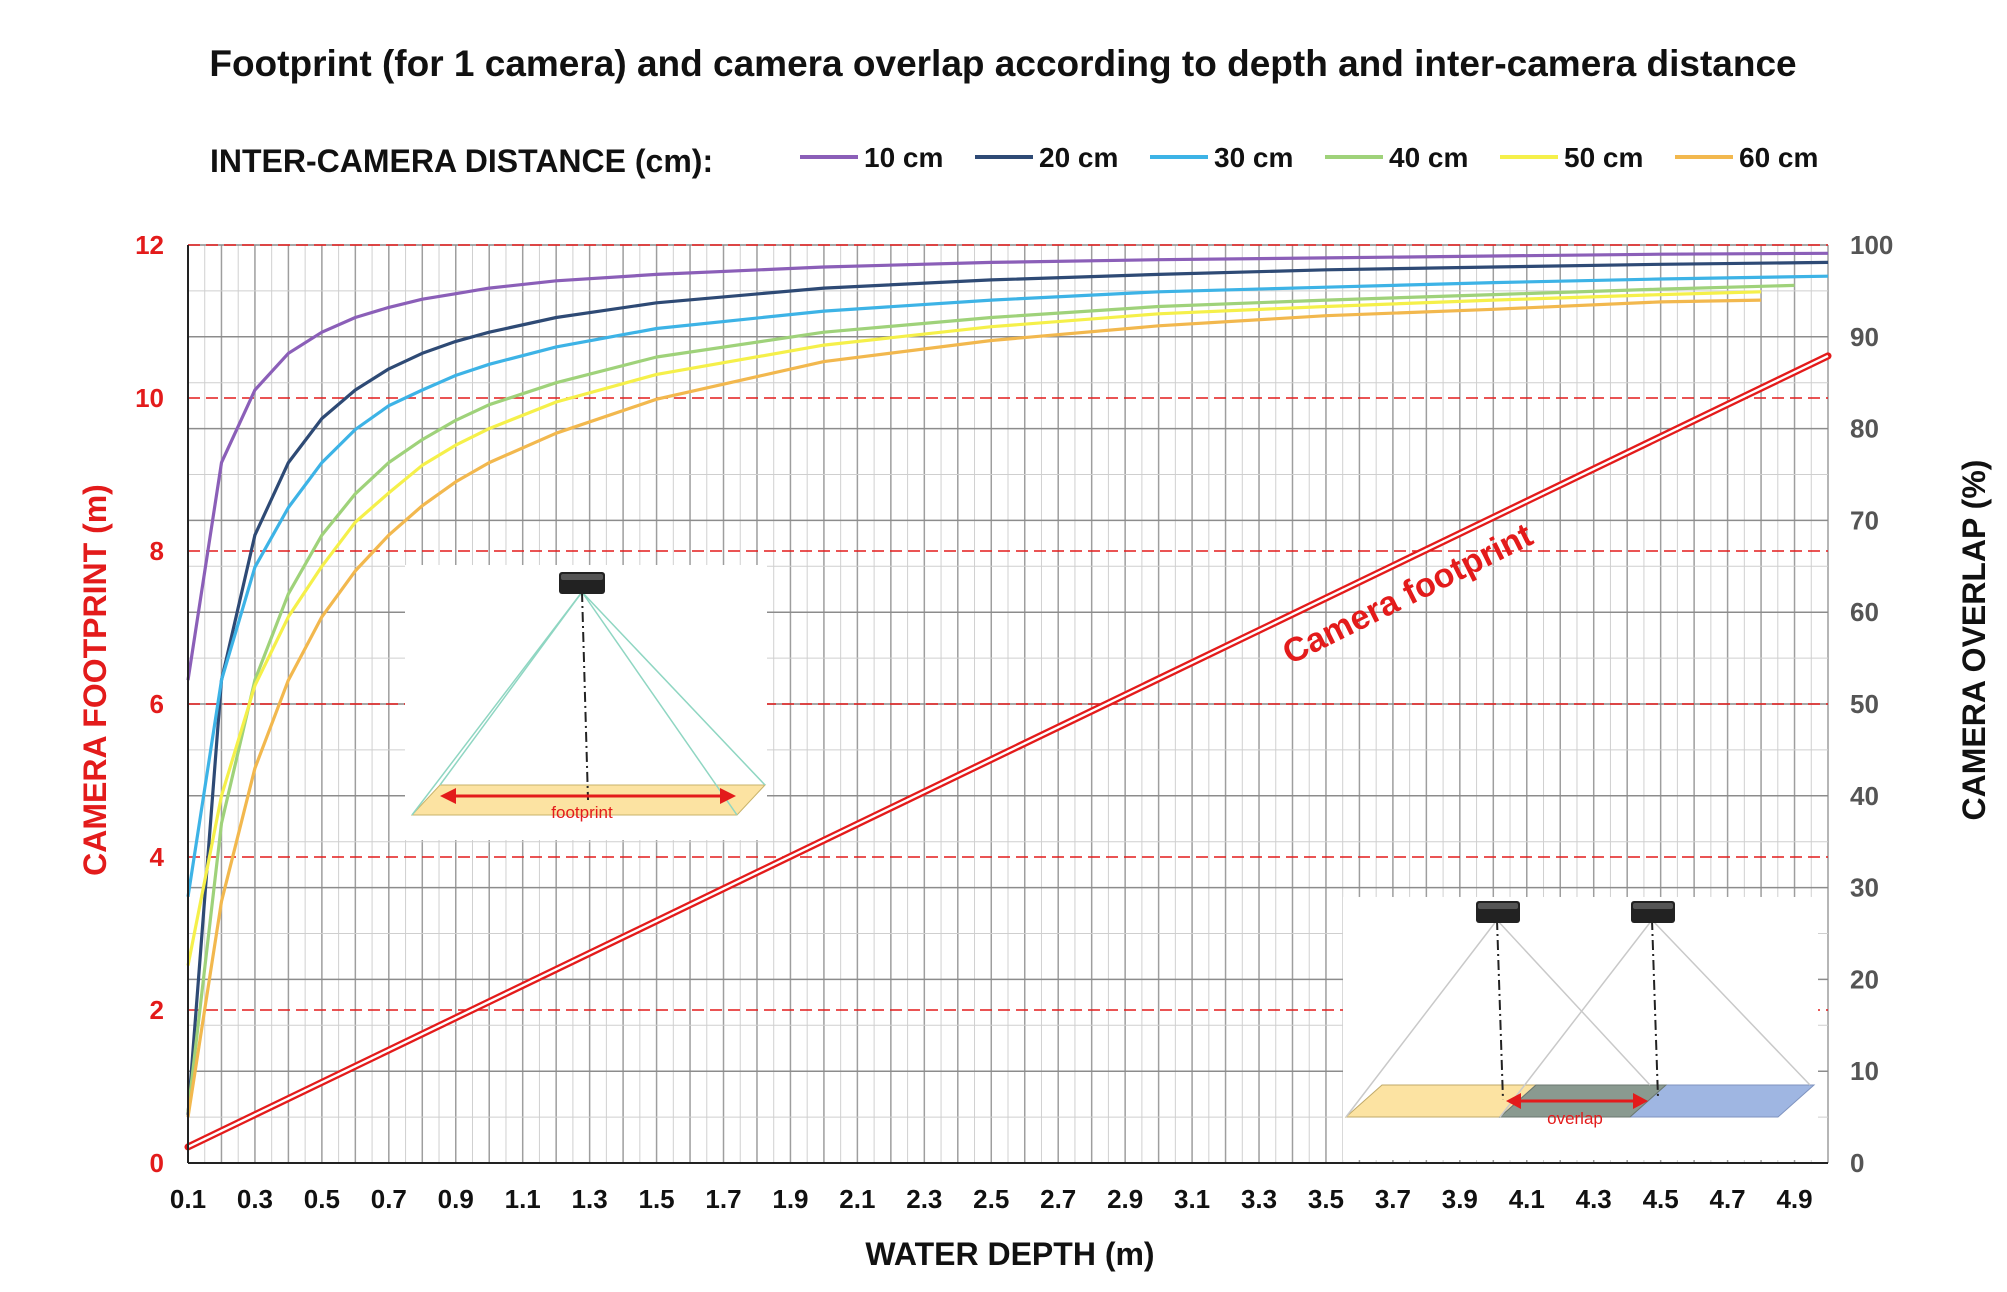  I want to click on legend-item-label: 10 cm, so click(903, 157).